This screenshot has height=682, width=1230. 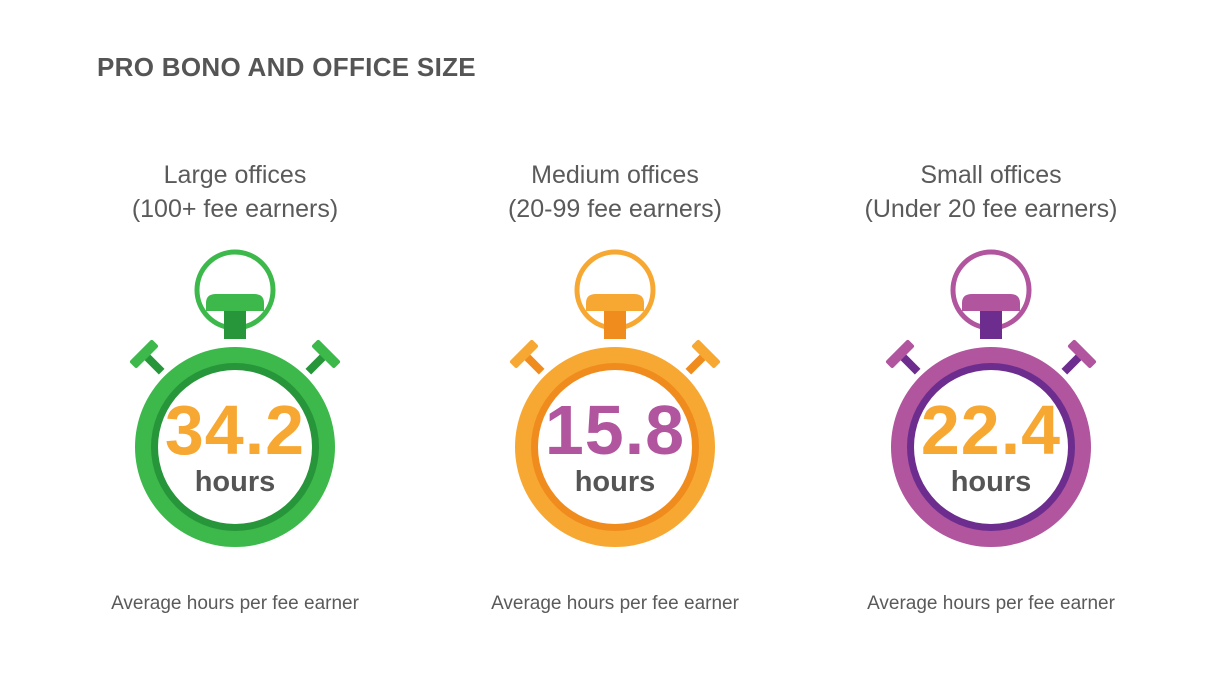 I want to click on panel-heading-line1: Medium offices, so click(x=615, y=175).